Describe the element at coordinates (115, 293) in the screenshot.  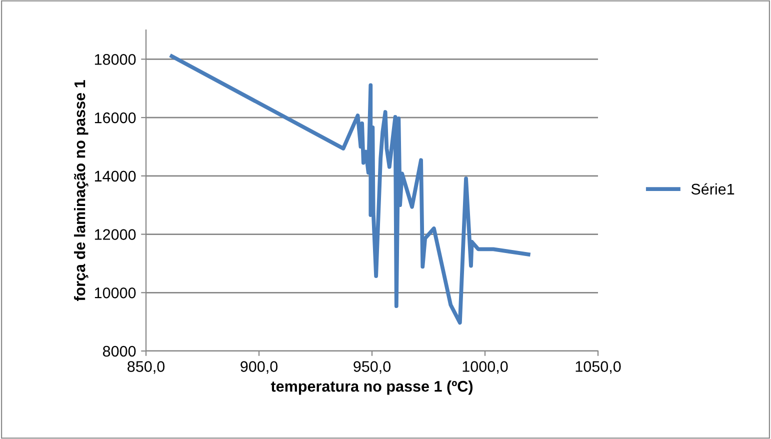
I see `y-tick-label: 10000` at that location.